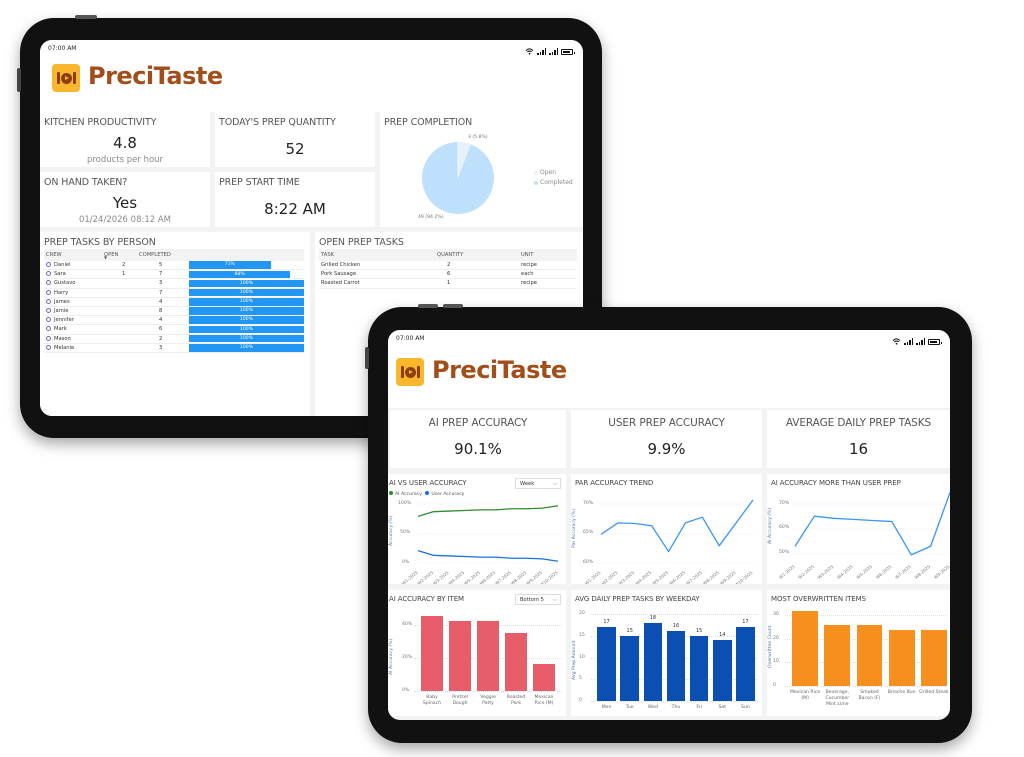 The width and height of the screenshot is (1024, 757). What do you see at coordinates (554, 483) in the screenshot?
I see `chevron-down-icon: ⌵` at bounding box center [554, 483].